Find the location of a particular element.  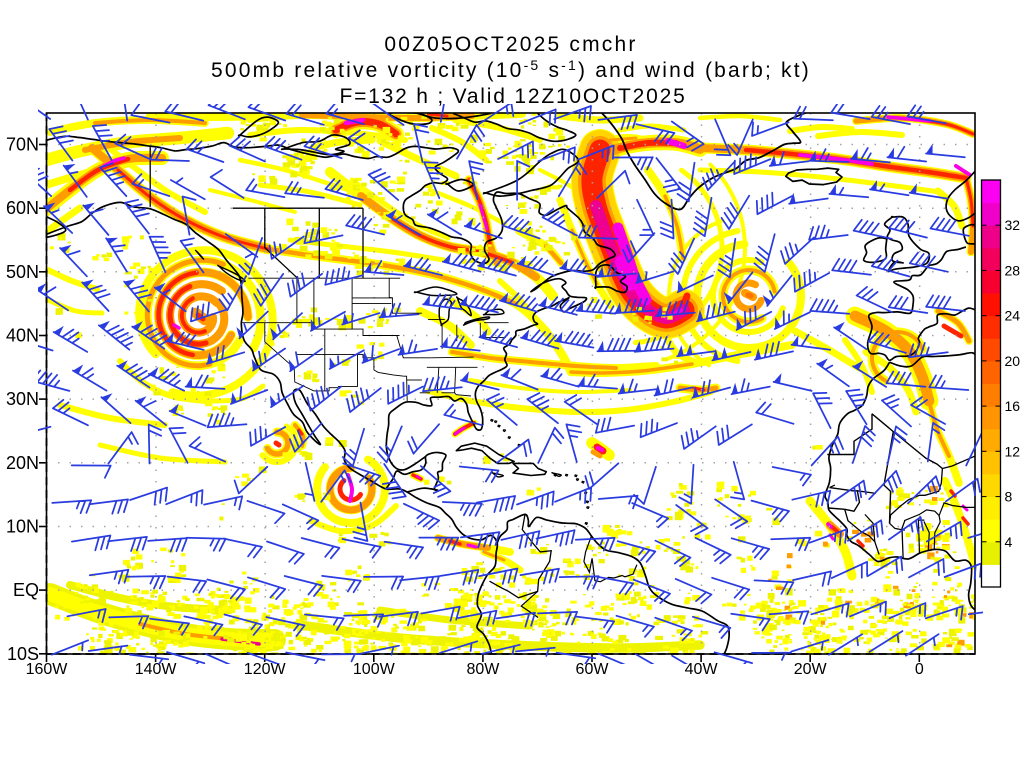

svg-text: 10N is located at coordinates (22, 527).